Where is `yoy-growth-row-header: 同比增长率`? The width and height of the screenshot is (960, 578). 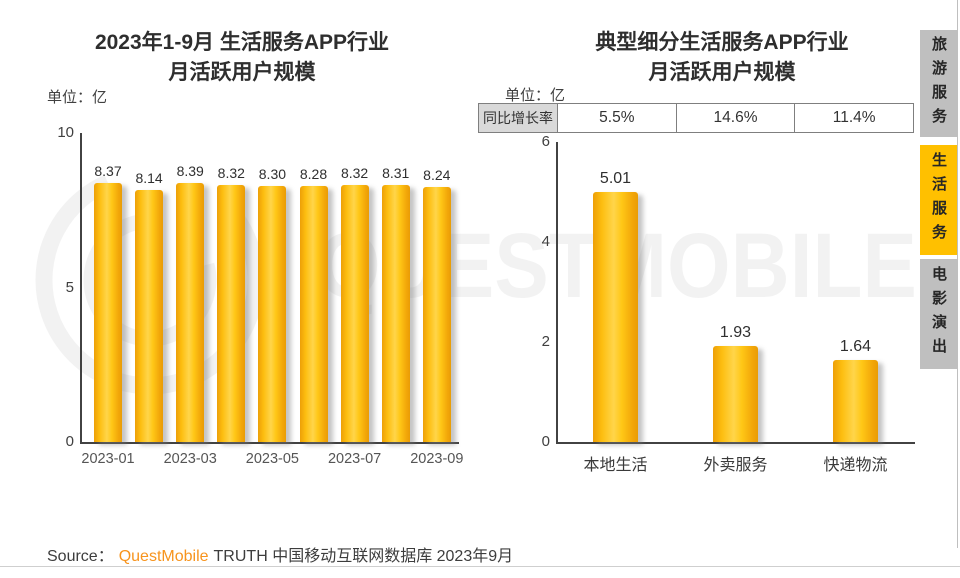 yoy-growth-row-header: 同比增长率 is located at coordinates (518, 118).